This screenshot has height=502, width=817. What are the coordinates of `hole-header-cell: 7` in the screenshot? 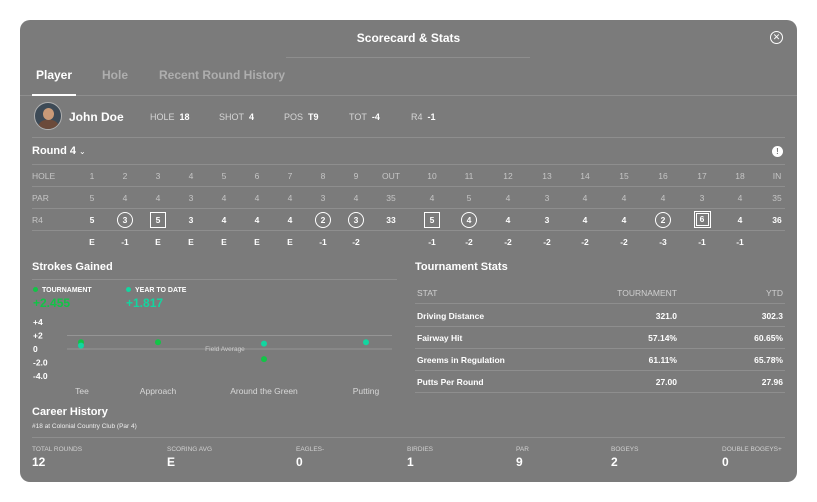 It's located at (290, 176).